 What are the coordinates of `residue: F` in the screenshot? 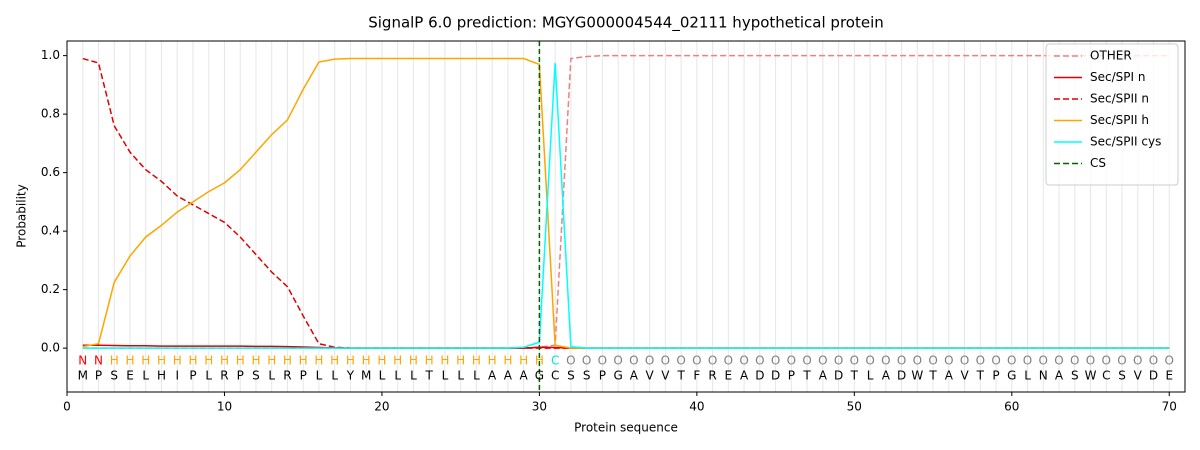 It's located at (696, 376).